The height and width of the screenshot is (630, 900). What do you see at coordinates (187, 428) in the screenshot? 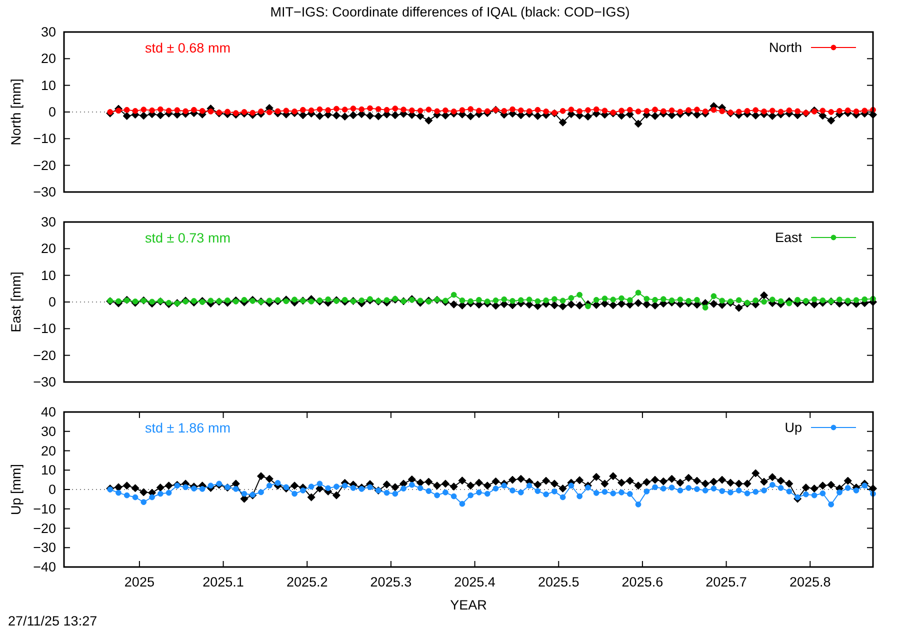
I see `annotation: std ± 1.86 mm` at bounding box center [187, 428].